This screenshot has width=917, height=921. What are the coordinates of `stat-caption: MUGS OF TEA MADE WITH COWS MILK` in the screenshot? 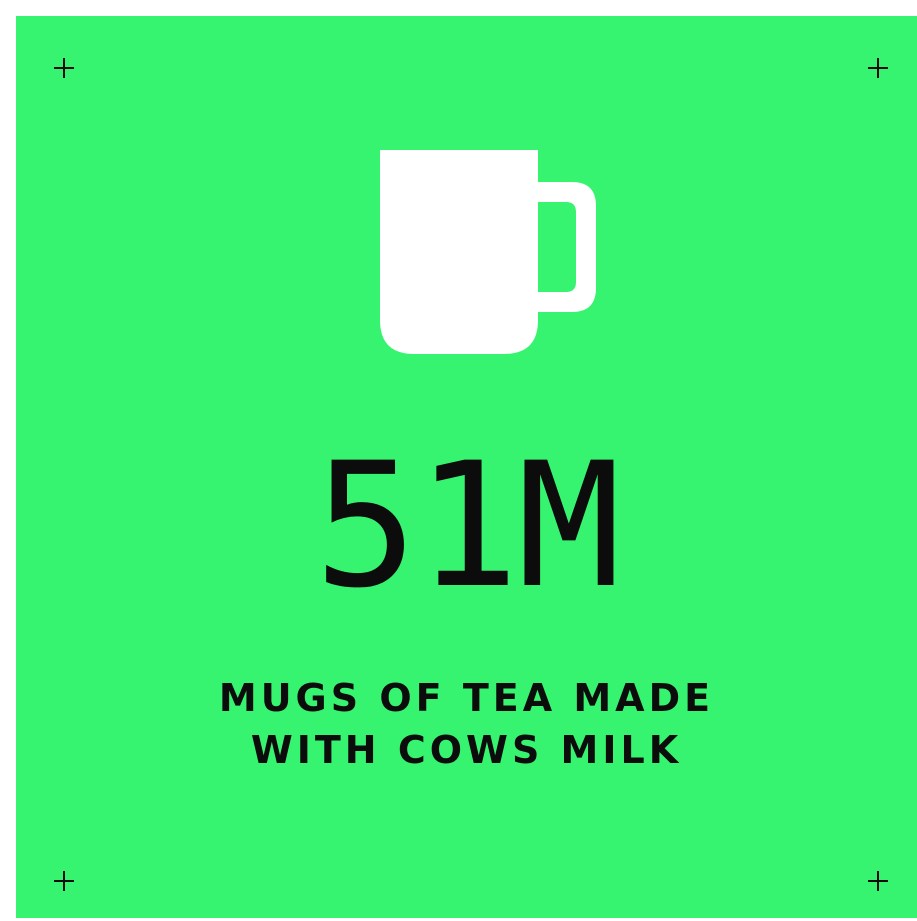 It's located at (466, 724).